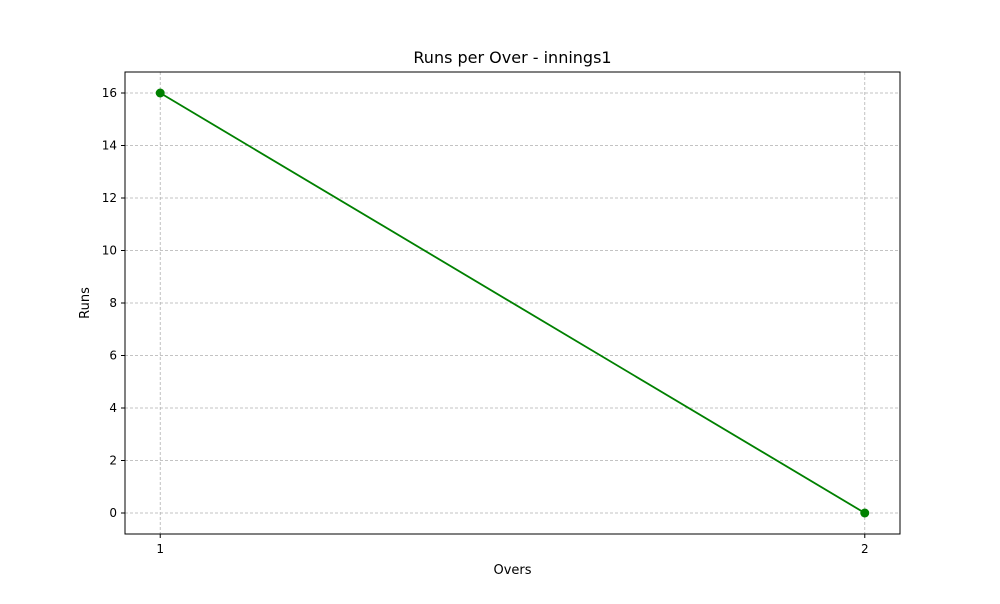  Describe the element at coordinates (512, 57) in the screenshot. I see `chart-title: Runs per Over - innings1` at that location.